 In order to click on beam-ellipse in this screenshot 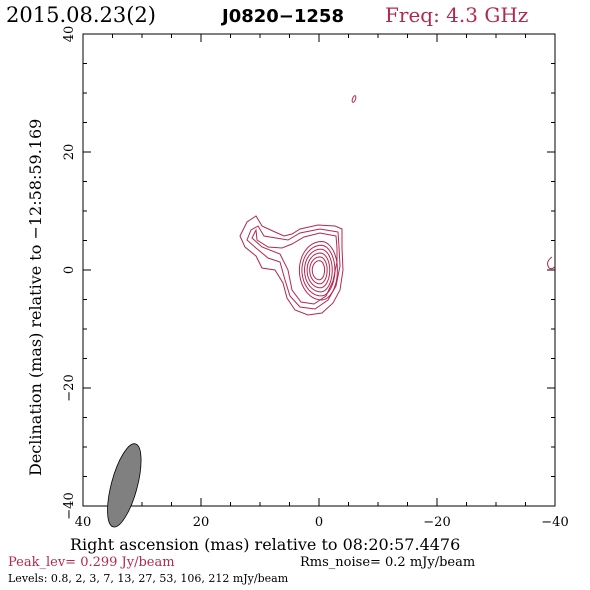, I will do `click(124, 485)`.